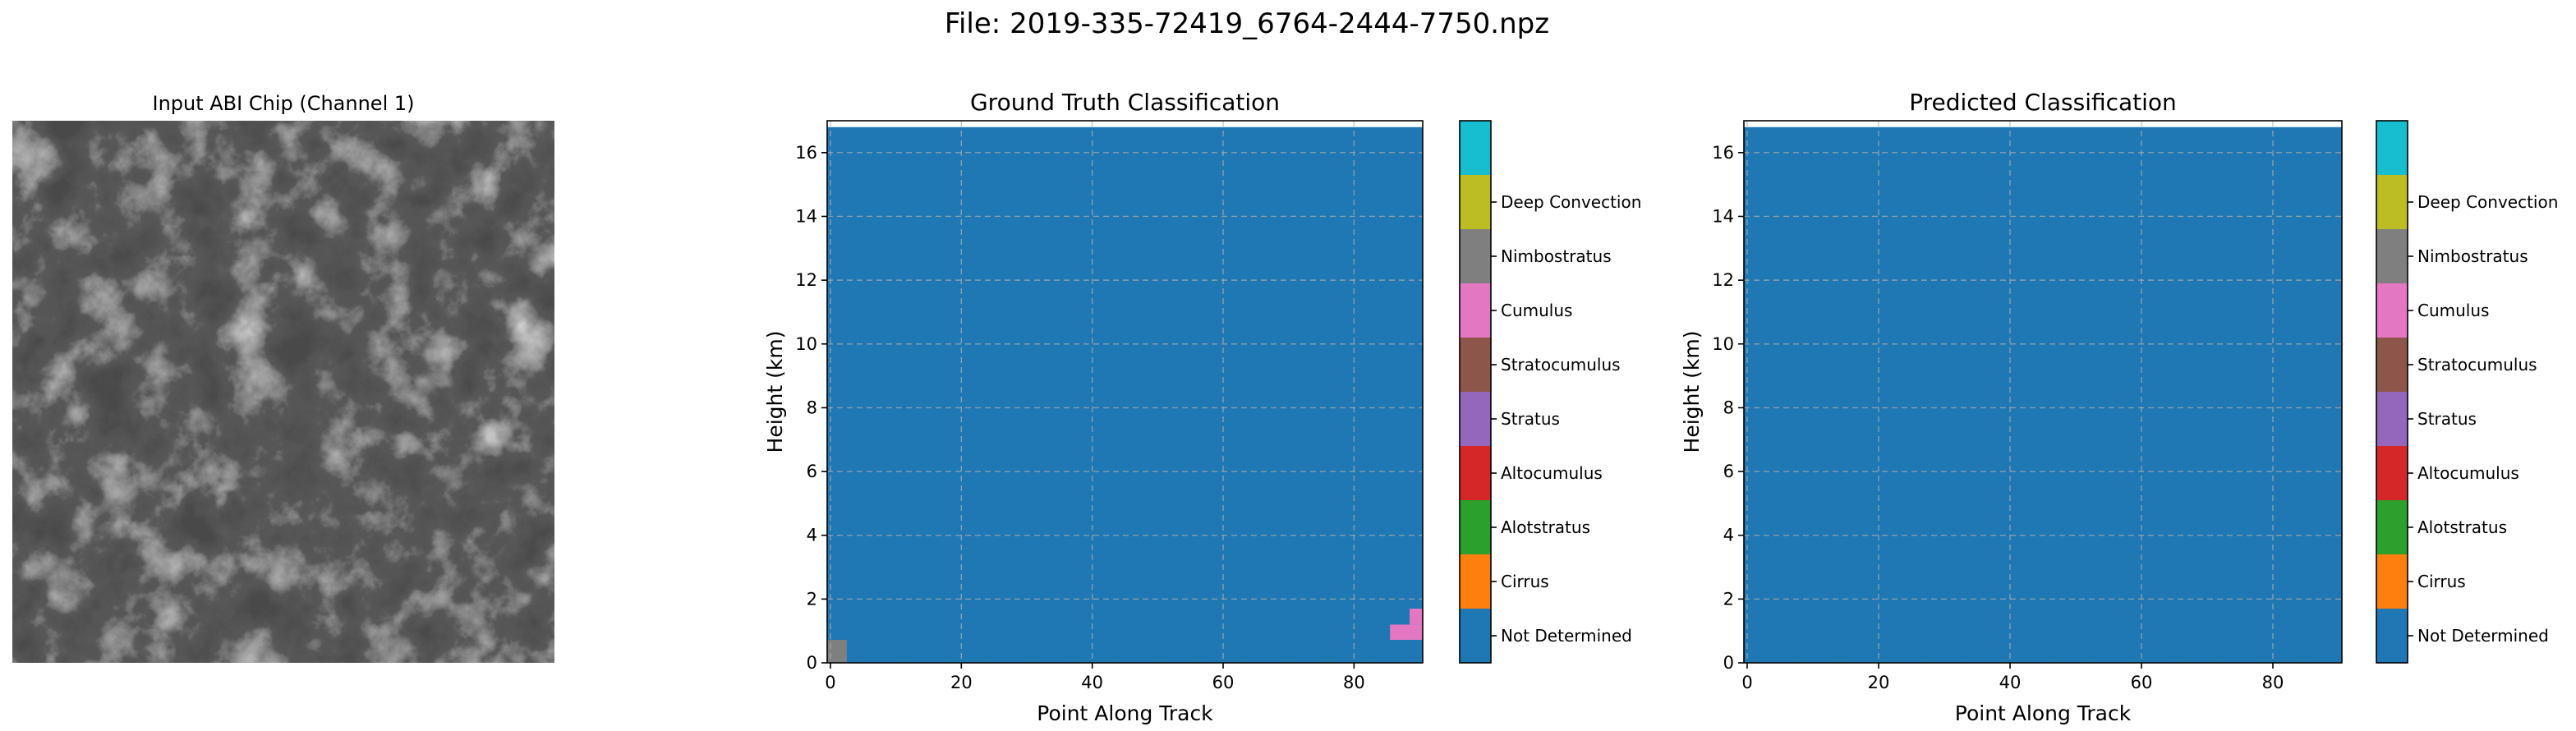  I want to click on input-chip-title: Input ABI Chip (Channel 1), so click(283, 103).